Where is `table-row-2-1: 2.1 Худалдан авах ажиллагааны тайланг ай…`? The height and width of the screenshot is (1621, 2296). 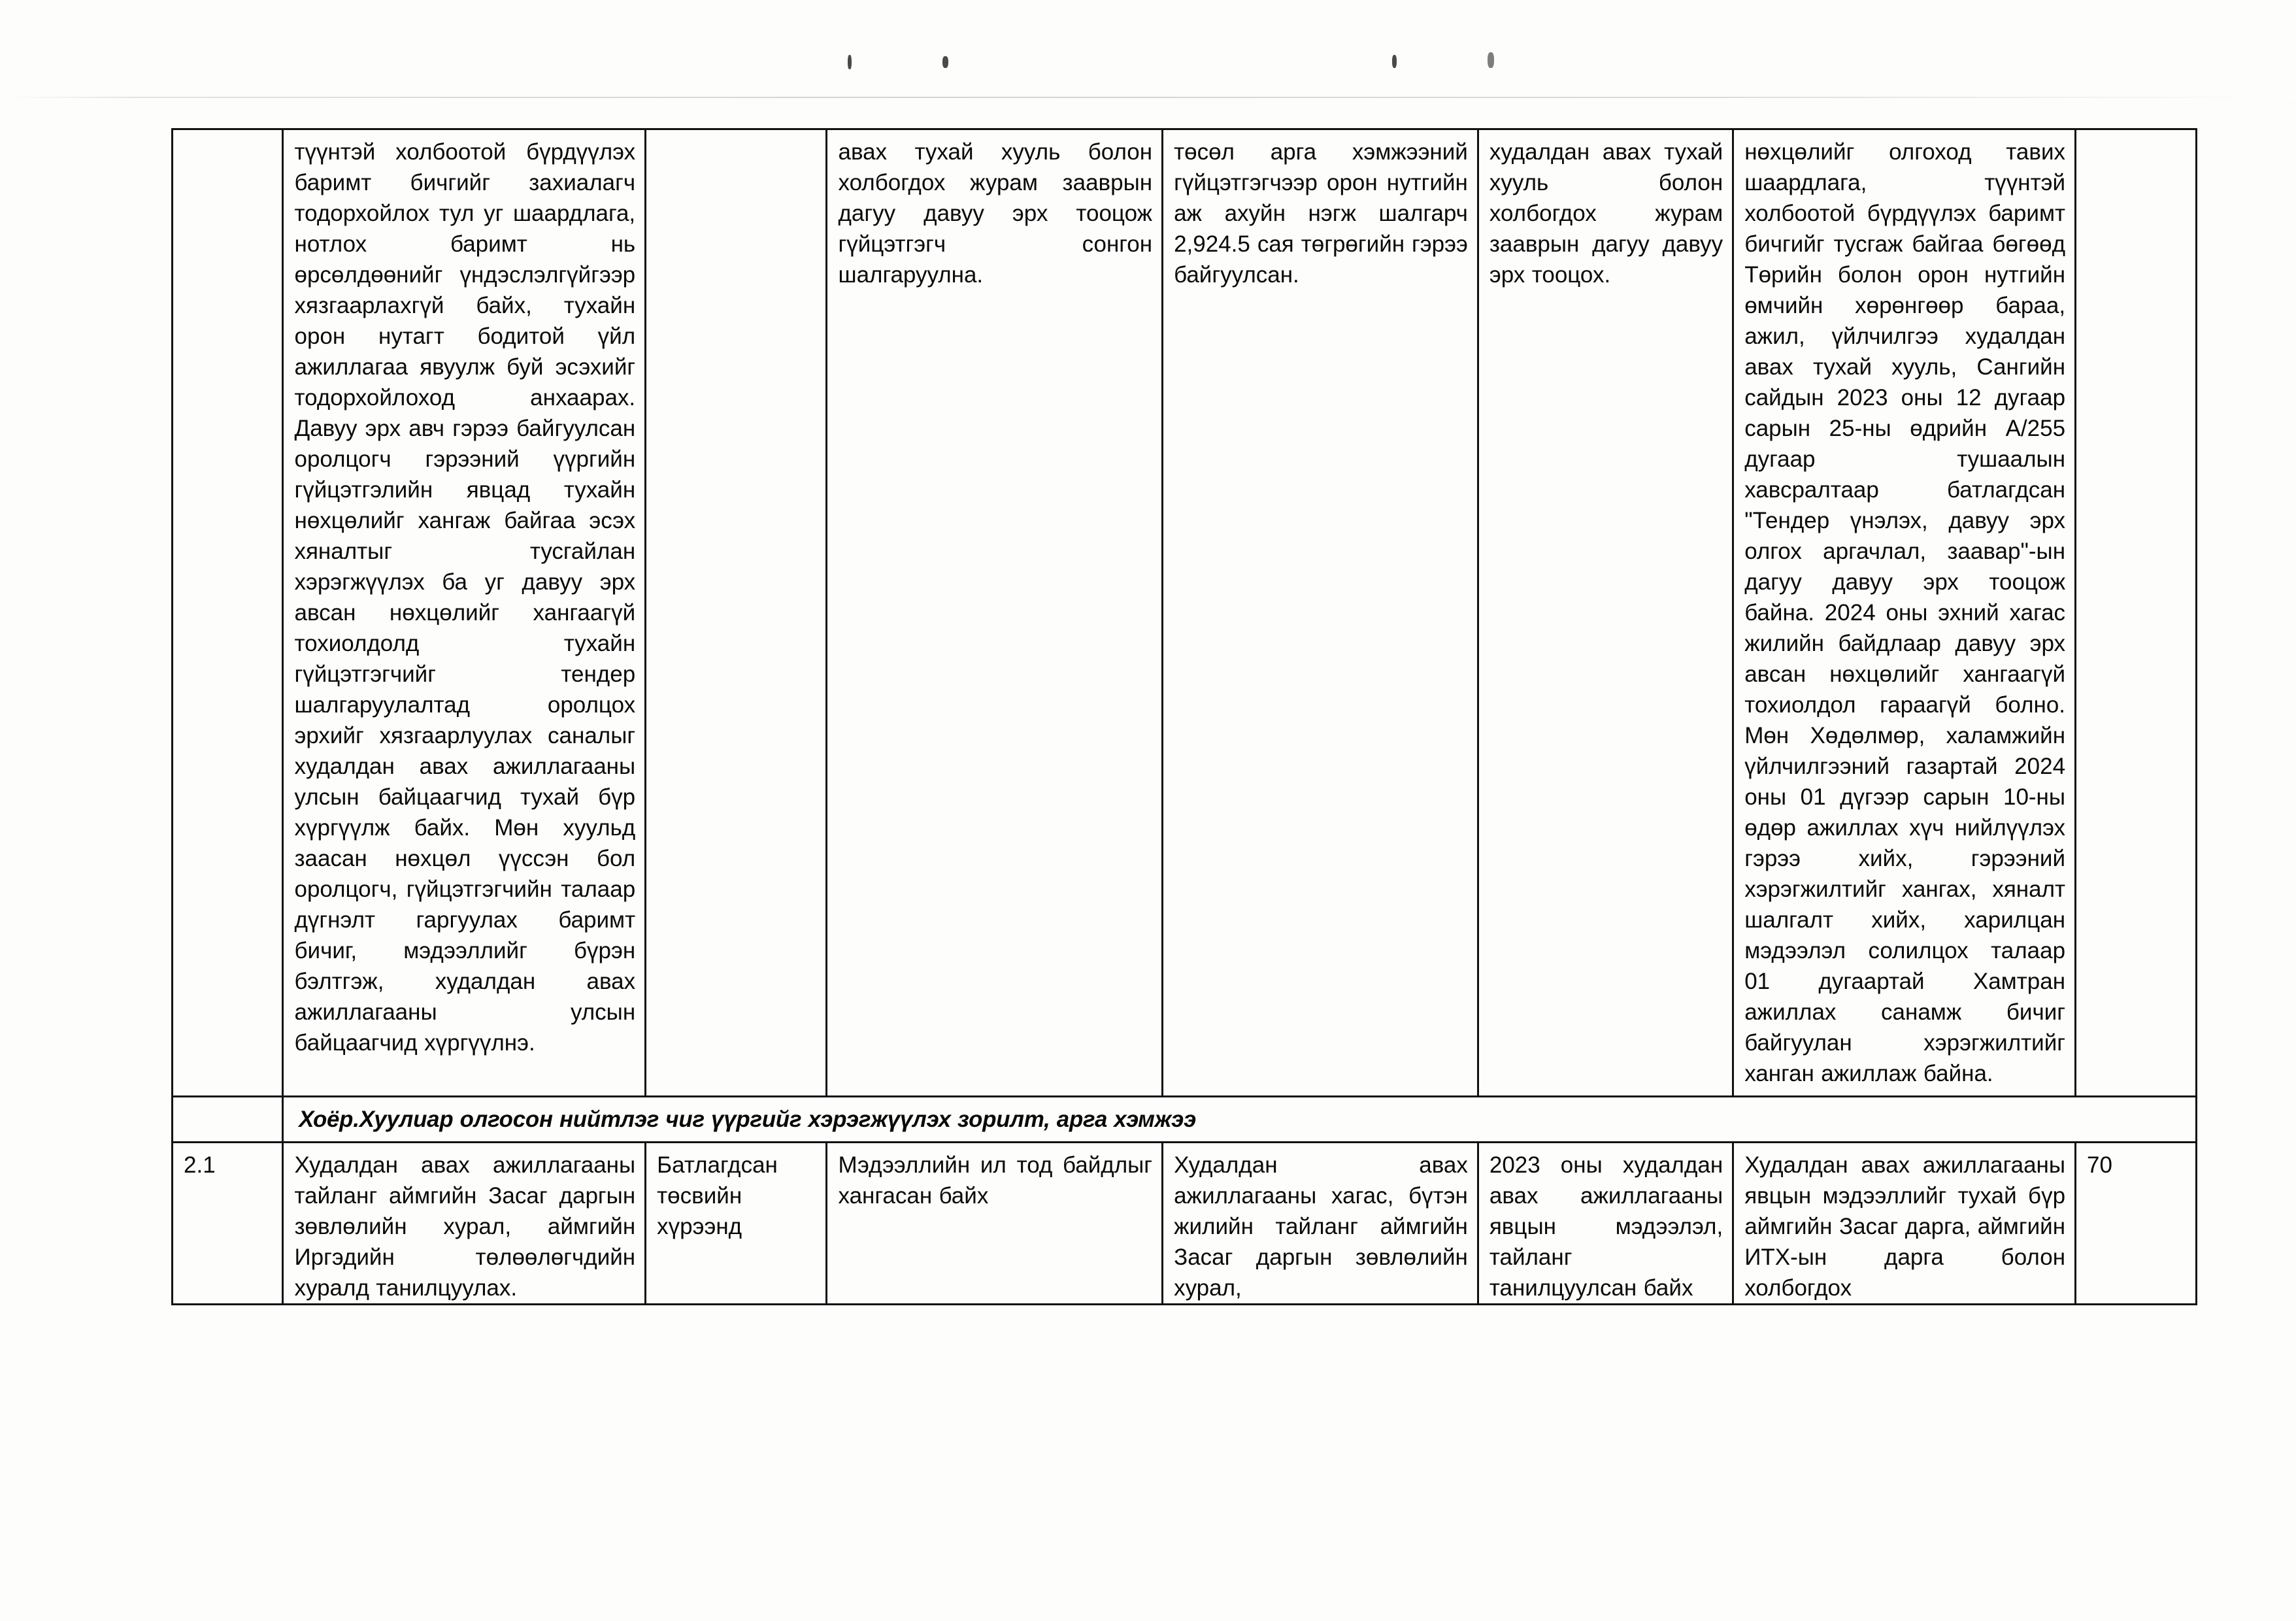
table-row-2-1: 2.1 Худалдан авах ажиллагааны тайланг ай… is located at coordinates (1184, 1223).